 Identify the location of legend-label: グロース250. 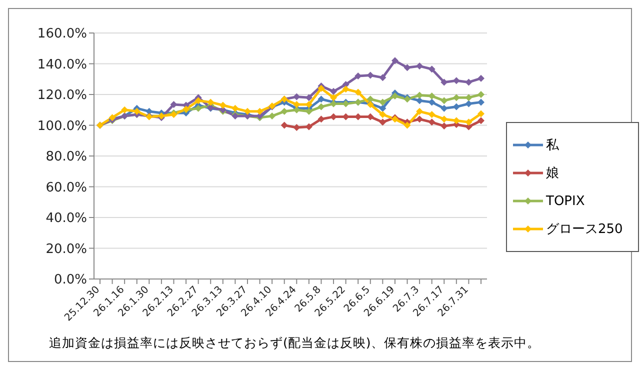
(584, 229).